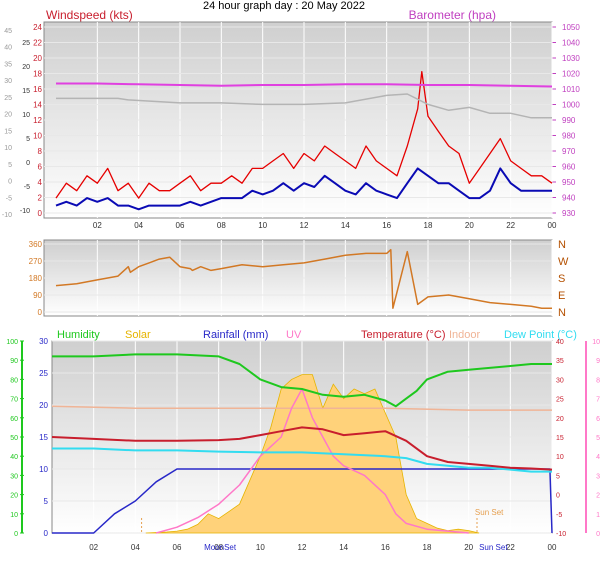  Describe the element at coordinates (7, 215) in the screenshot. I see `far-left-y-tick: -10` at that location.